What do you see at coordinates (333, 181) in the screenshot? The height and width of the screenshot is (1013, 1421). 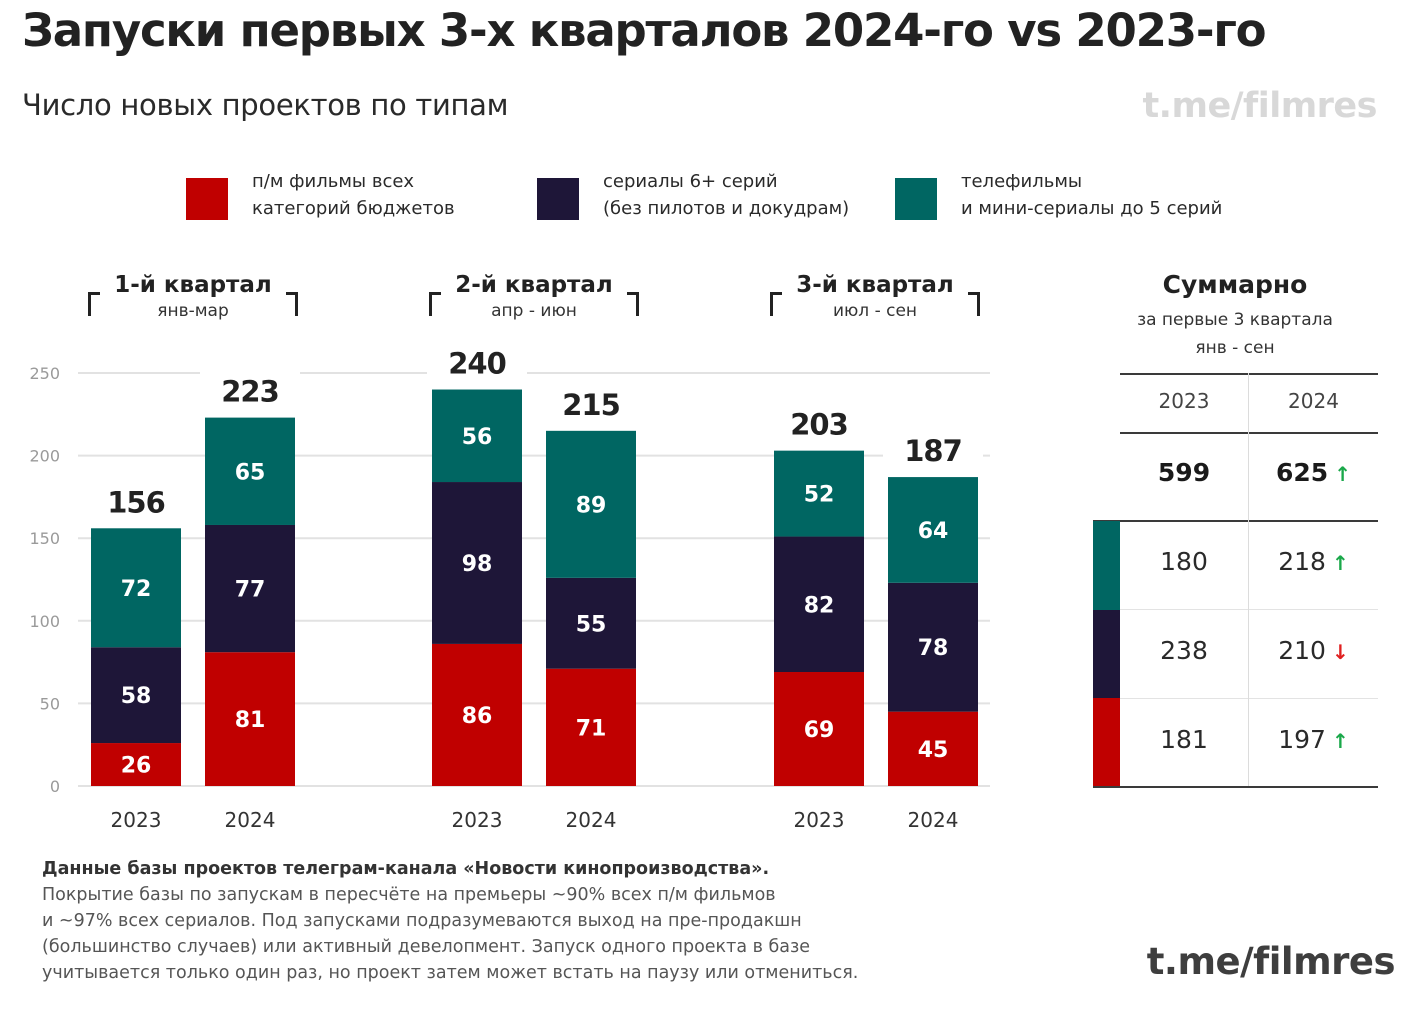 I see `legend-label-line: п/м фильмы всех` at bounding box center [333, 181].